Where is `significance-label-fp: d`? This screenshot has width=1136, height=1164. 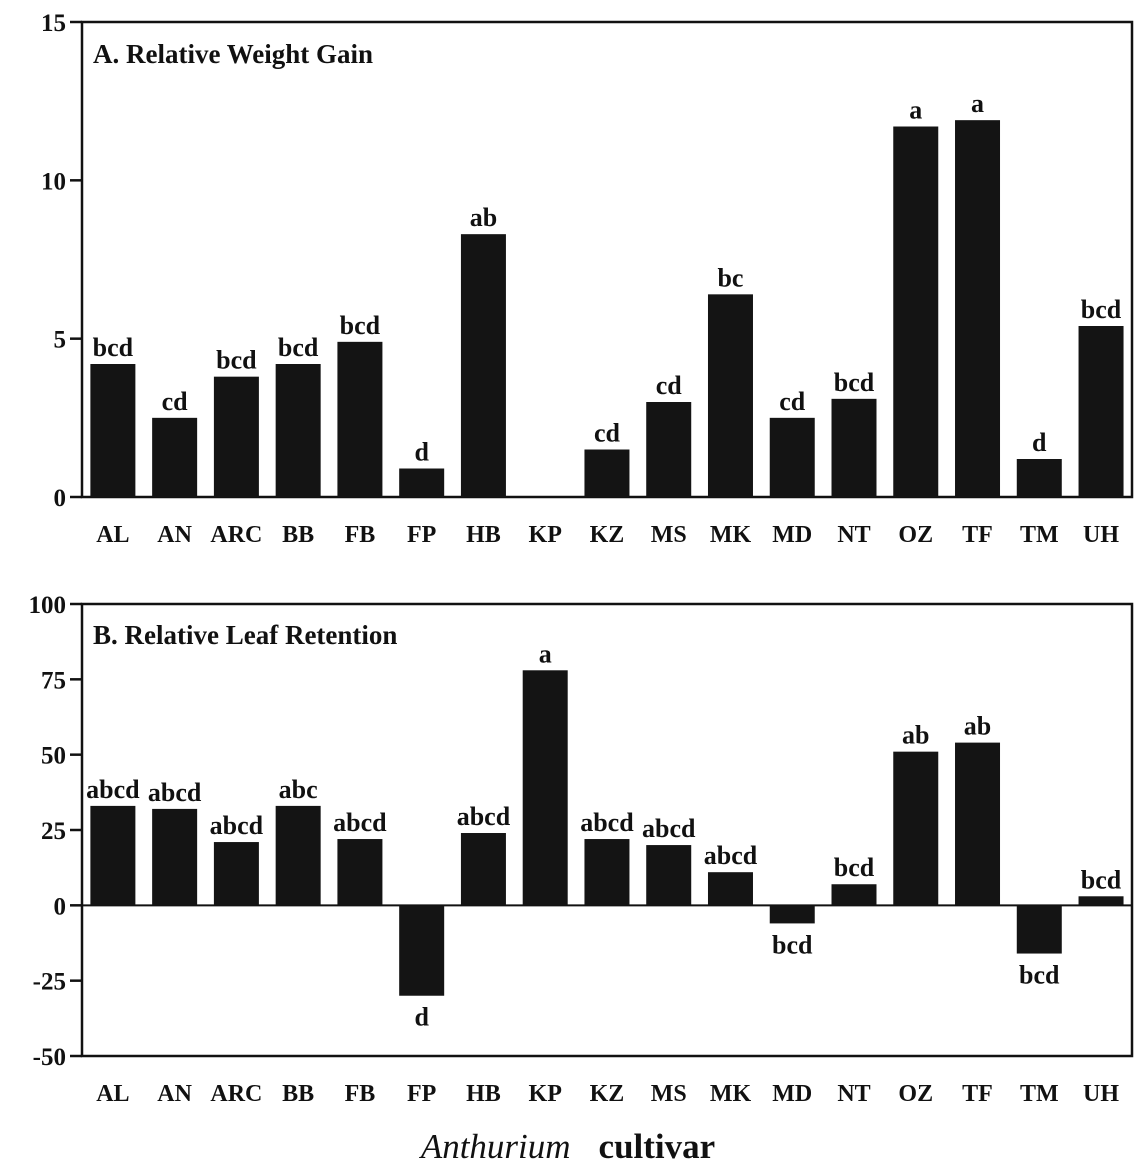 significance-label-fp: d is located at coordinates (421, 1017).